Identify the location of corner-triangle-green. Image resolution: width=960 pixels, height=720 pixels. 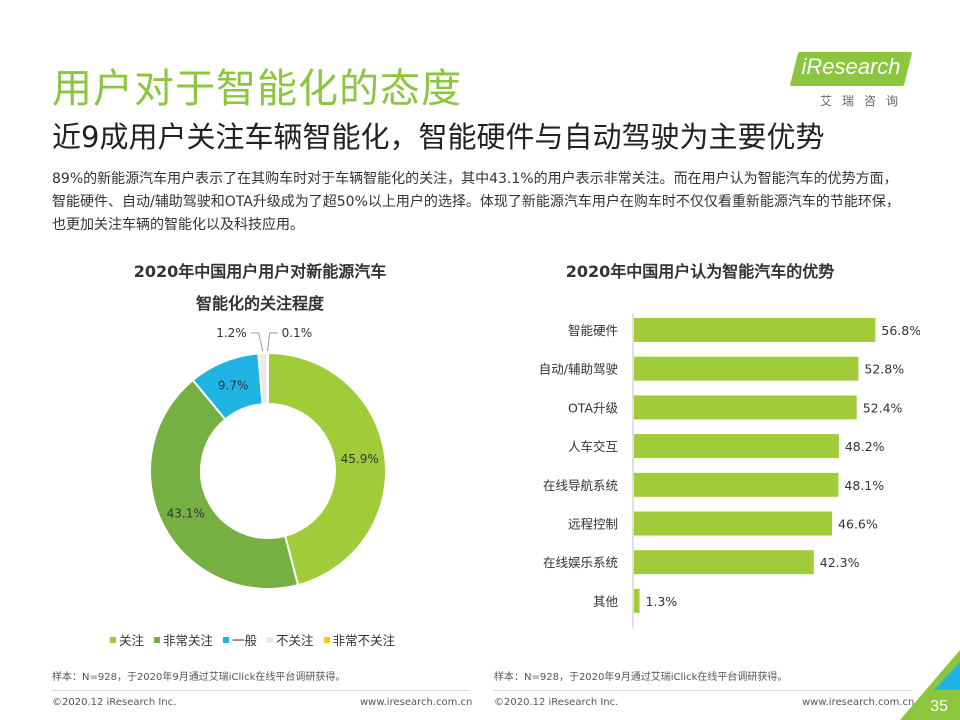
(930, 685).